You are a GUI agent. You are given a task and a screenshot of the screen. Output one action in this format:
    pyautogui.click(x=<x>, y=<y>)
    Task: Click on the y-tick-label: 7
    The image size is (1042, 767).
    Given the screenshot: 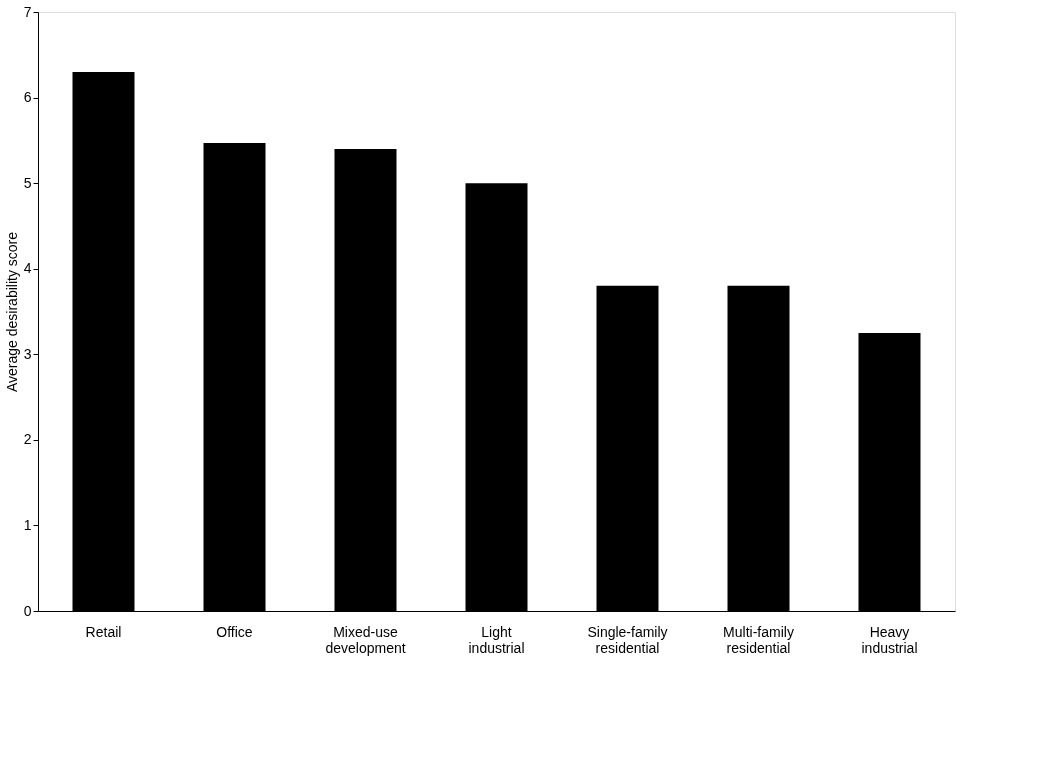 What is the action you would take?
    pyautogui.click(x=27, y=11)
    